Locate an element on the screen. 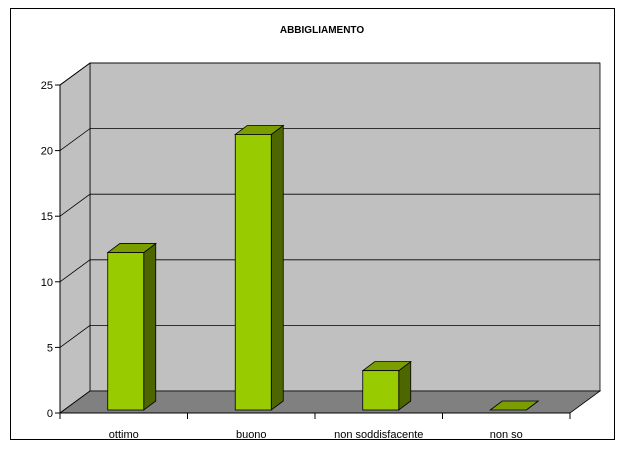  chart-title: ABBIGLIAMENTO is located at coordinates (322, 30).